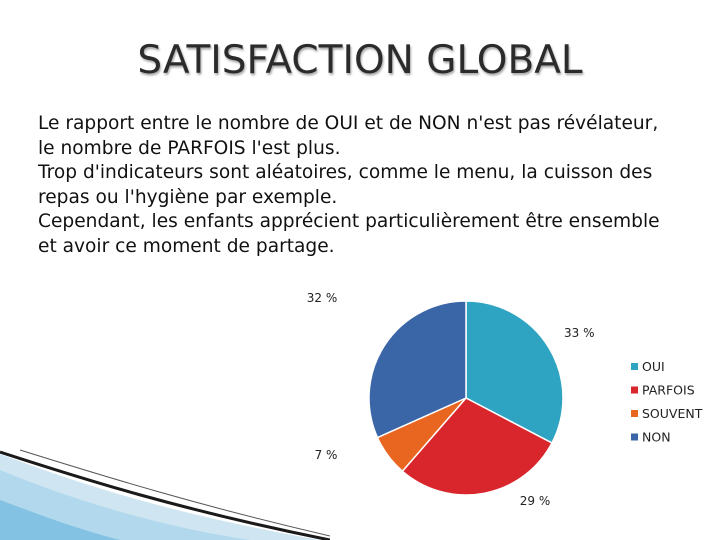  I want to click on legend-label-non: NON, so click(656, 437).